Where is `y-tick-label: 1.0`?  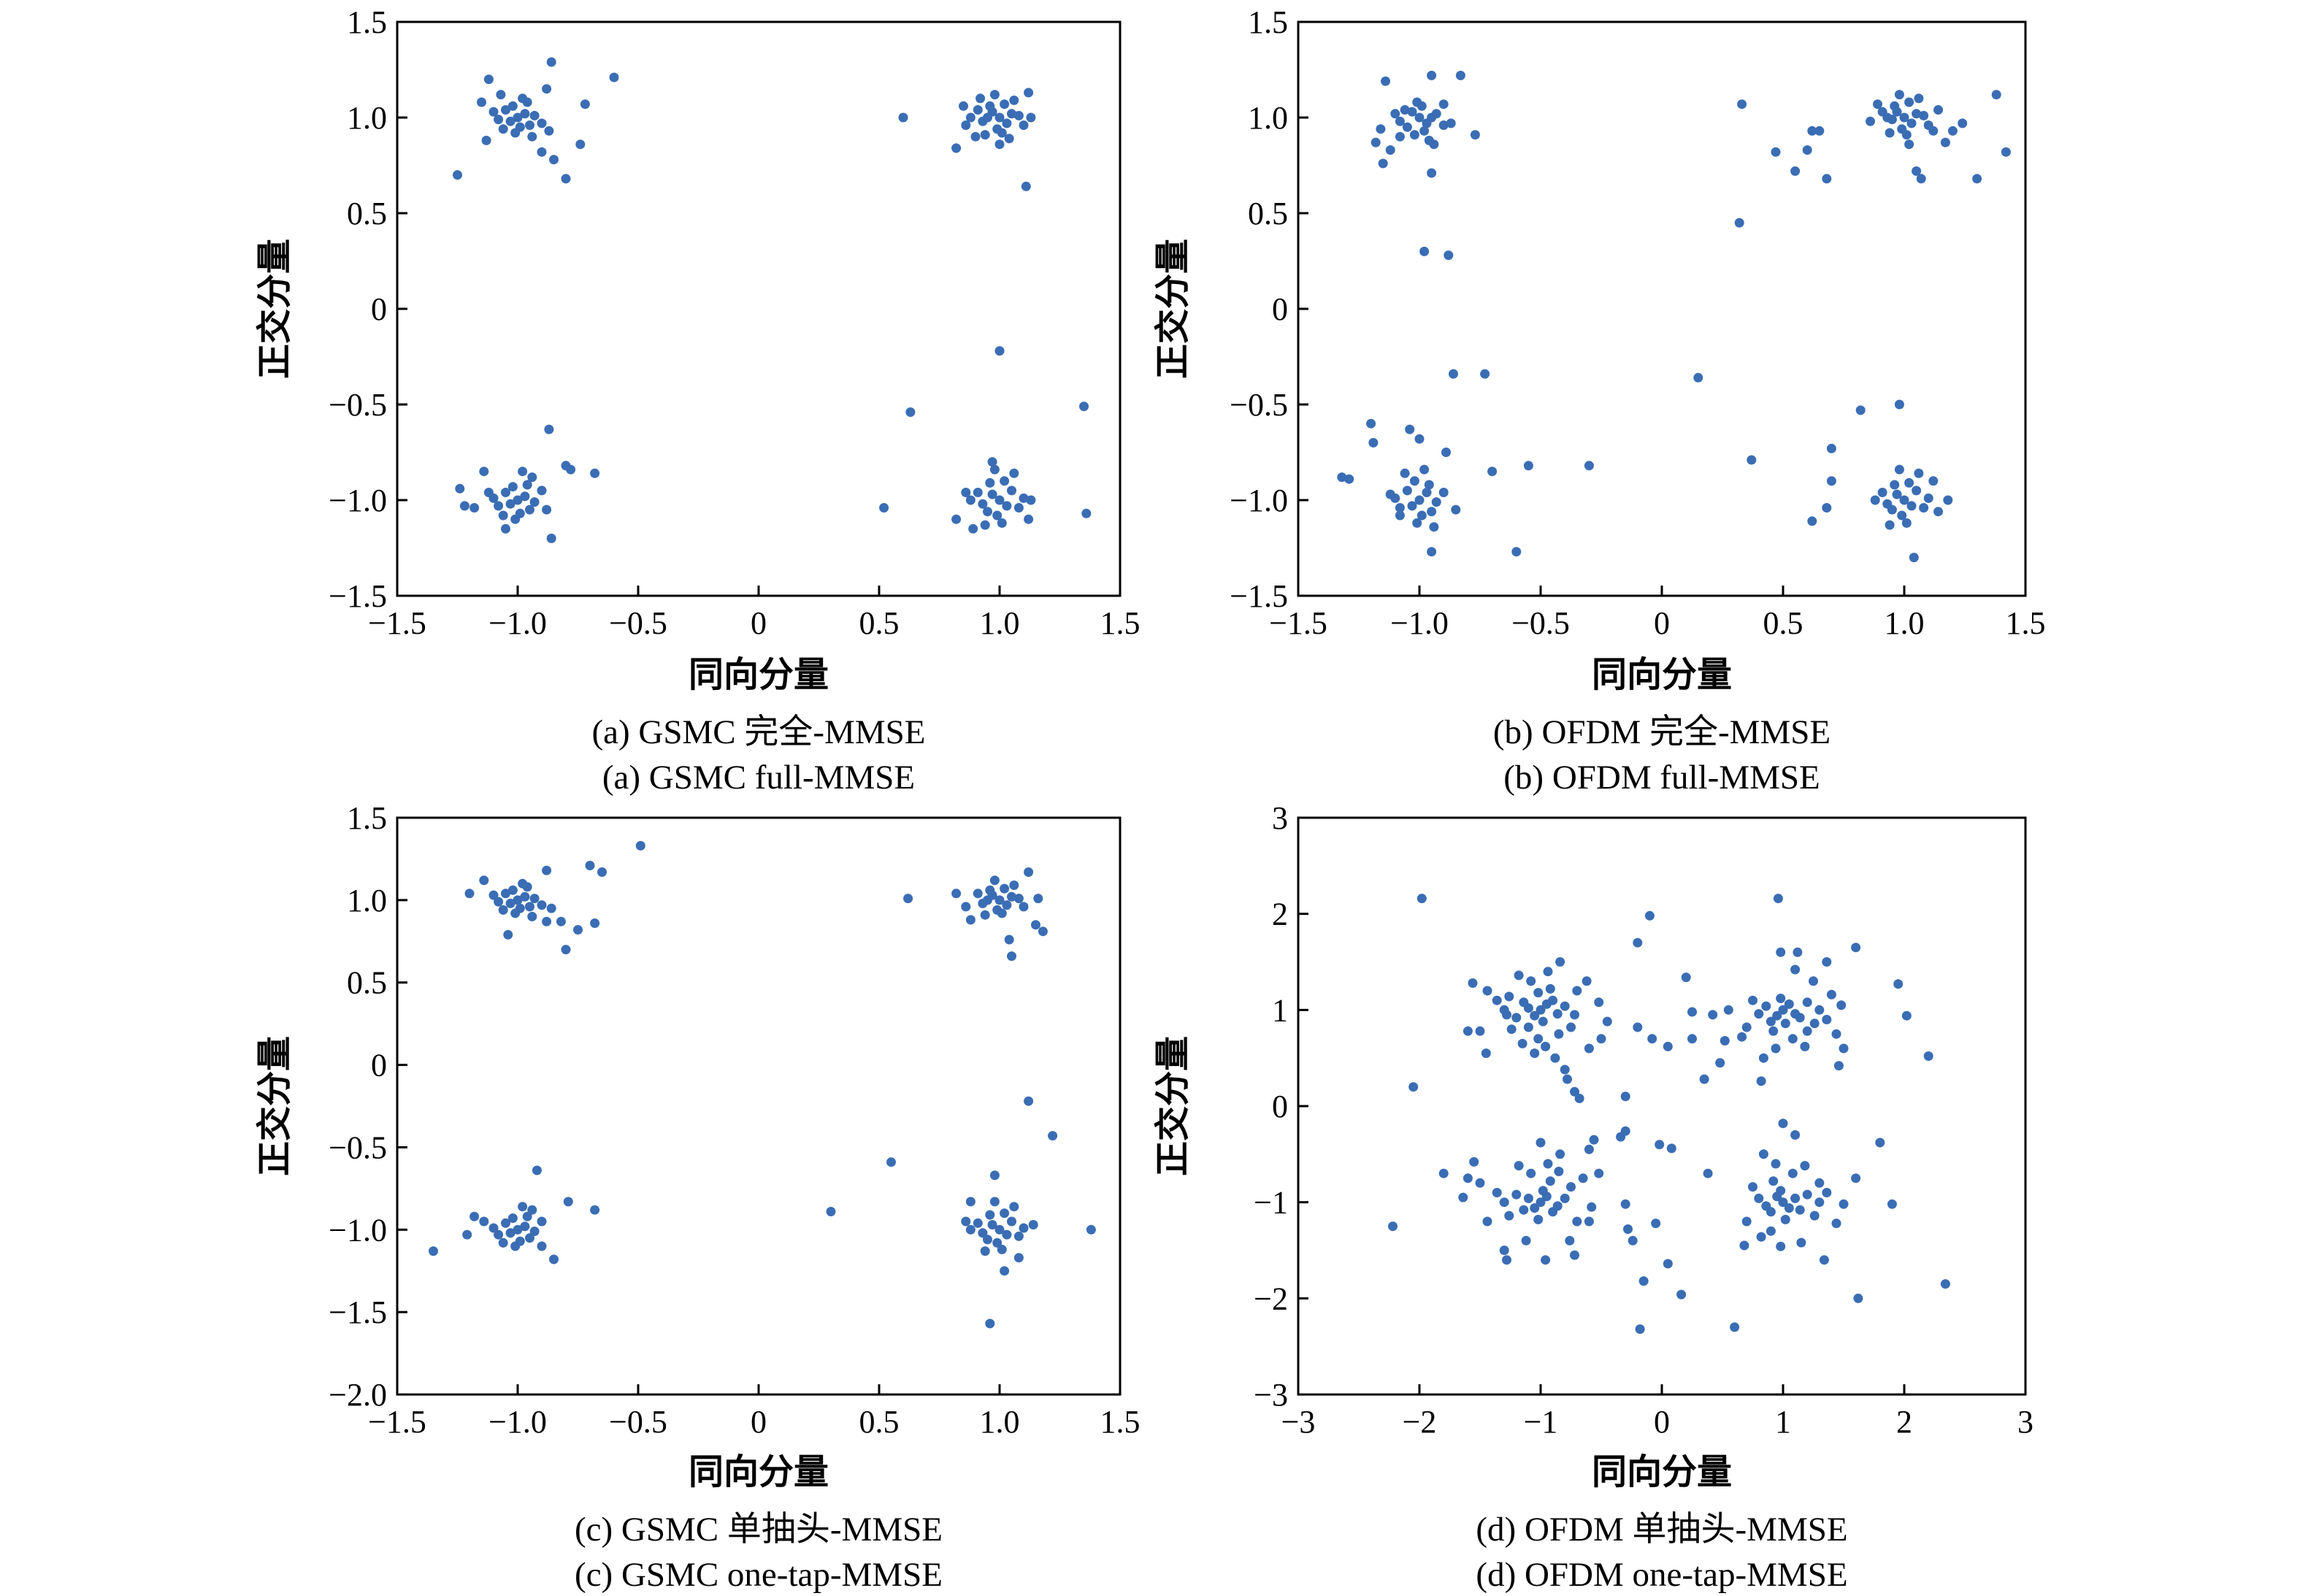
y-tick-label: 1.0 is located at coordinates (367, 118).